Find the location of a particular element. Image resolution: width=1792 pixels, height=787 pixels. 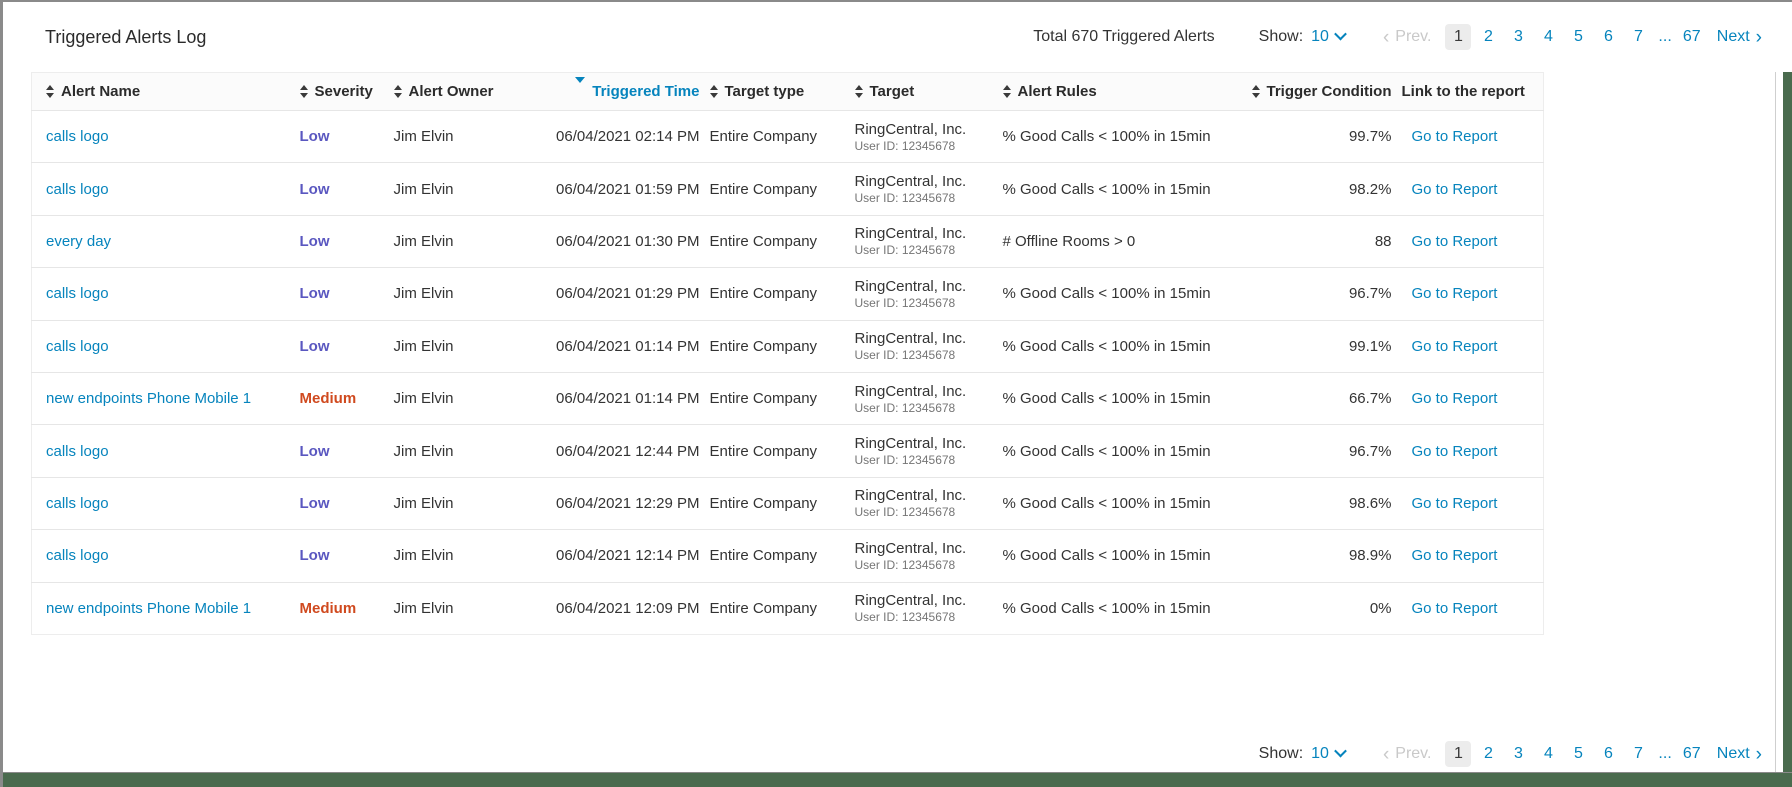

chevron-left-icon: ‹ is located at coordinates (1386, 754).